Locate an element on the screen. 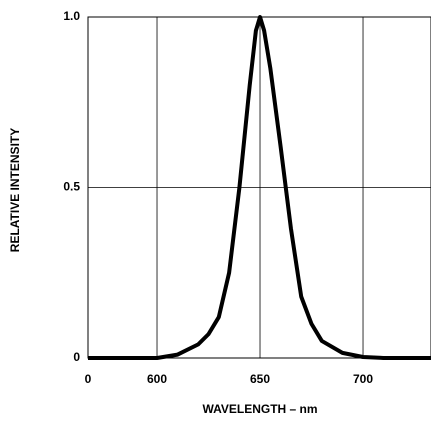  y-axis-label: RELATIVE INTENSITY is located at coordinates (15, 190).